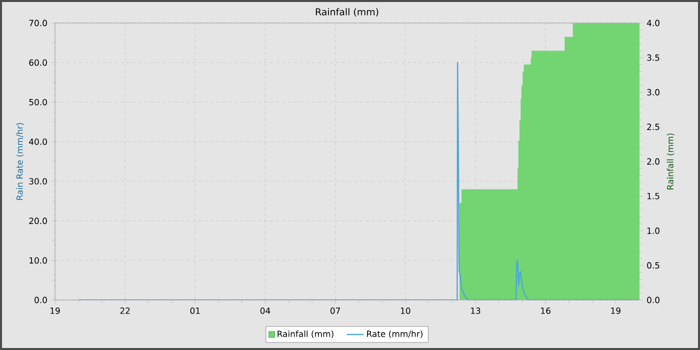 Image resolution: width=700 pixels, height=350 pixels. Describe the element at coordinates (545, 311) in the screenshot. I see `x-tick-label: 16` at that location.